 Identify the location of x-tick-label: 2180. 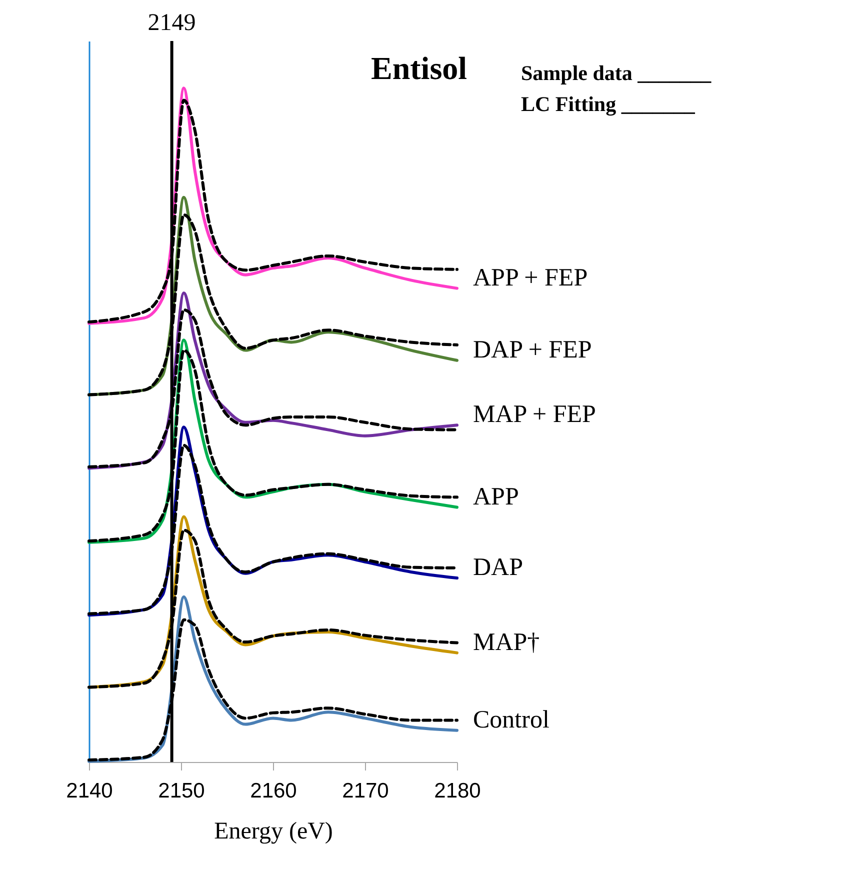
(457, 791).